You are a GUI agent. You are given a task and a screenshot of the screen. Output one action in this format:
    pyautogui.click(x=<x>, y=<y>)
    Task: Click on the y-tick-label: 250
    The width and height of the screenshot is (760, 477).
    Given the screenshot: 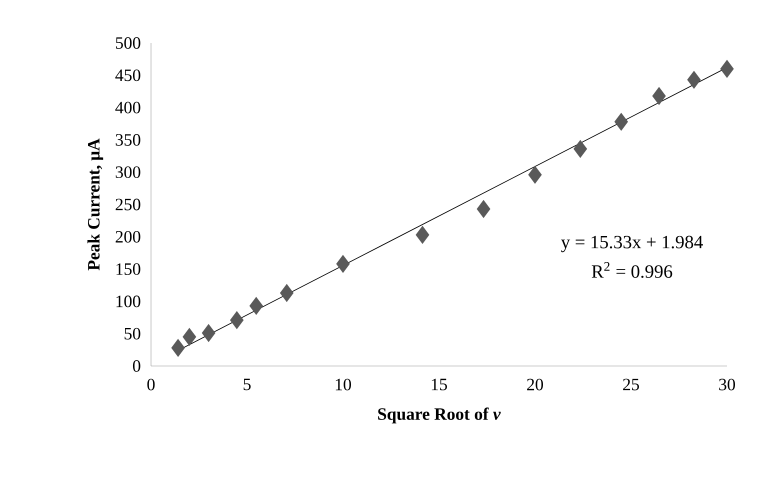 What is the action you would take?
    pyautogui.click(x=128, y=204)
    